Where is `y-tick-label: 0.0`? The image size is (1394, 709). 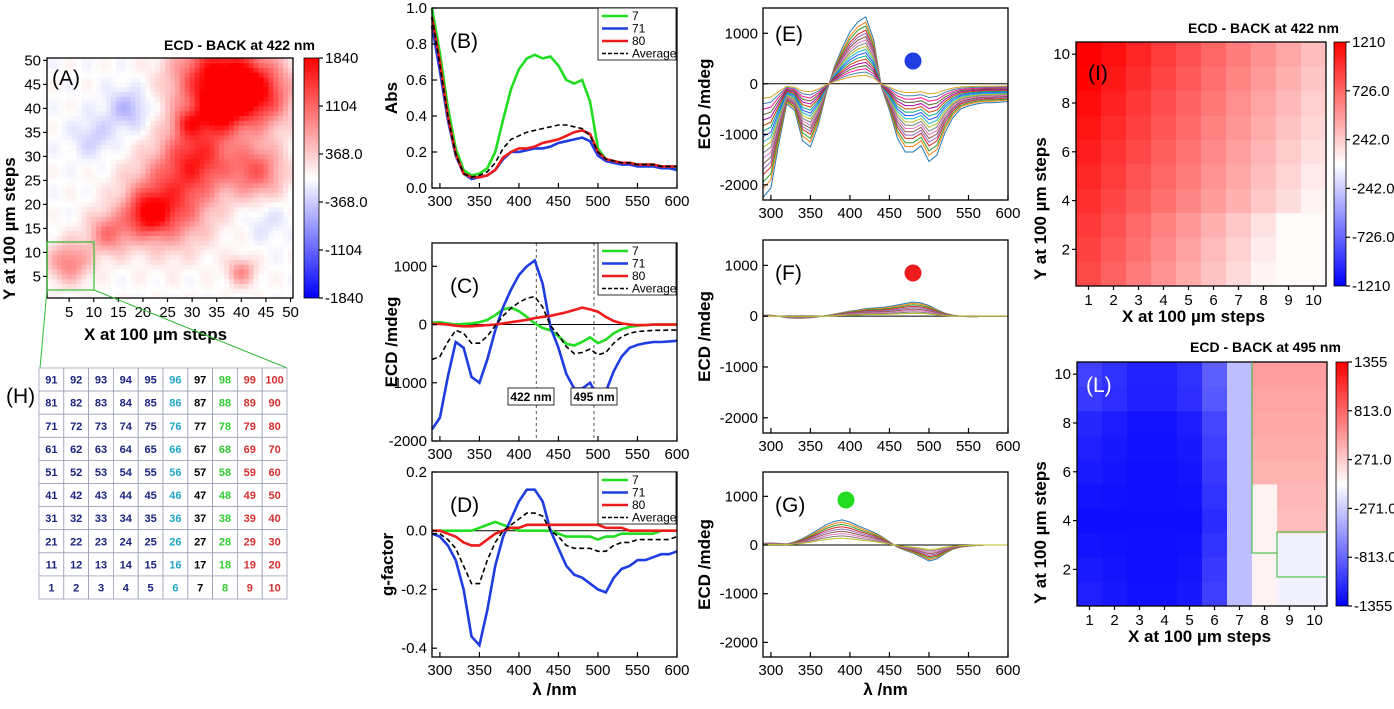
y-tick-label: 0.0 is located at coordinates (416, 188).